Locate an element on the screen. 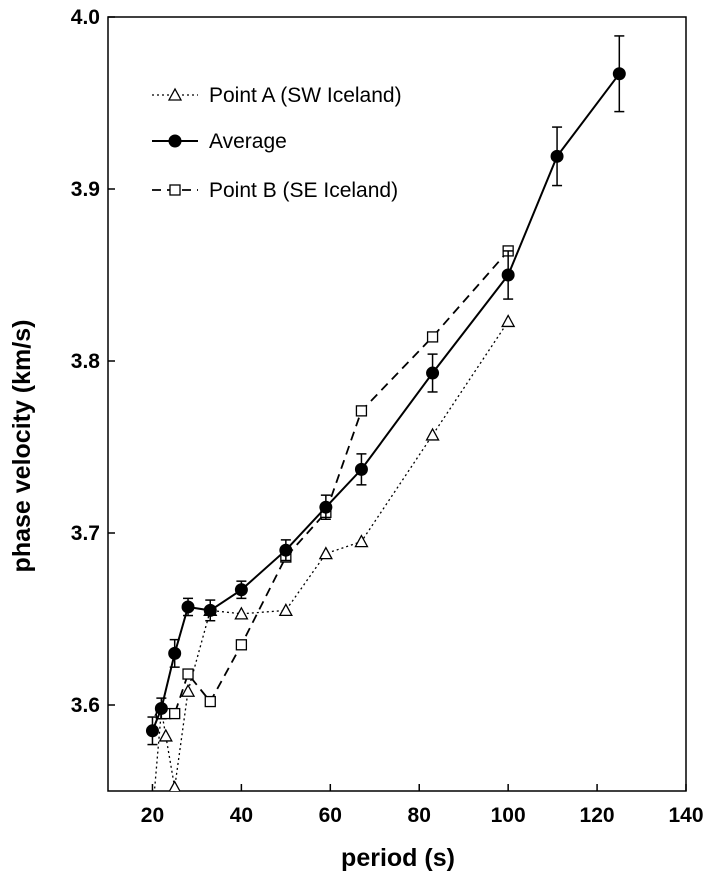 This screenshot has height=878, width=707. y-tick-label: 3.6 is located at coordinates (85, 705).